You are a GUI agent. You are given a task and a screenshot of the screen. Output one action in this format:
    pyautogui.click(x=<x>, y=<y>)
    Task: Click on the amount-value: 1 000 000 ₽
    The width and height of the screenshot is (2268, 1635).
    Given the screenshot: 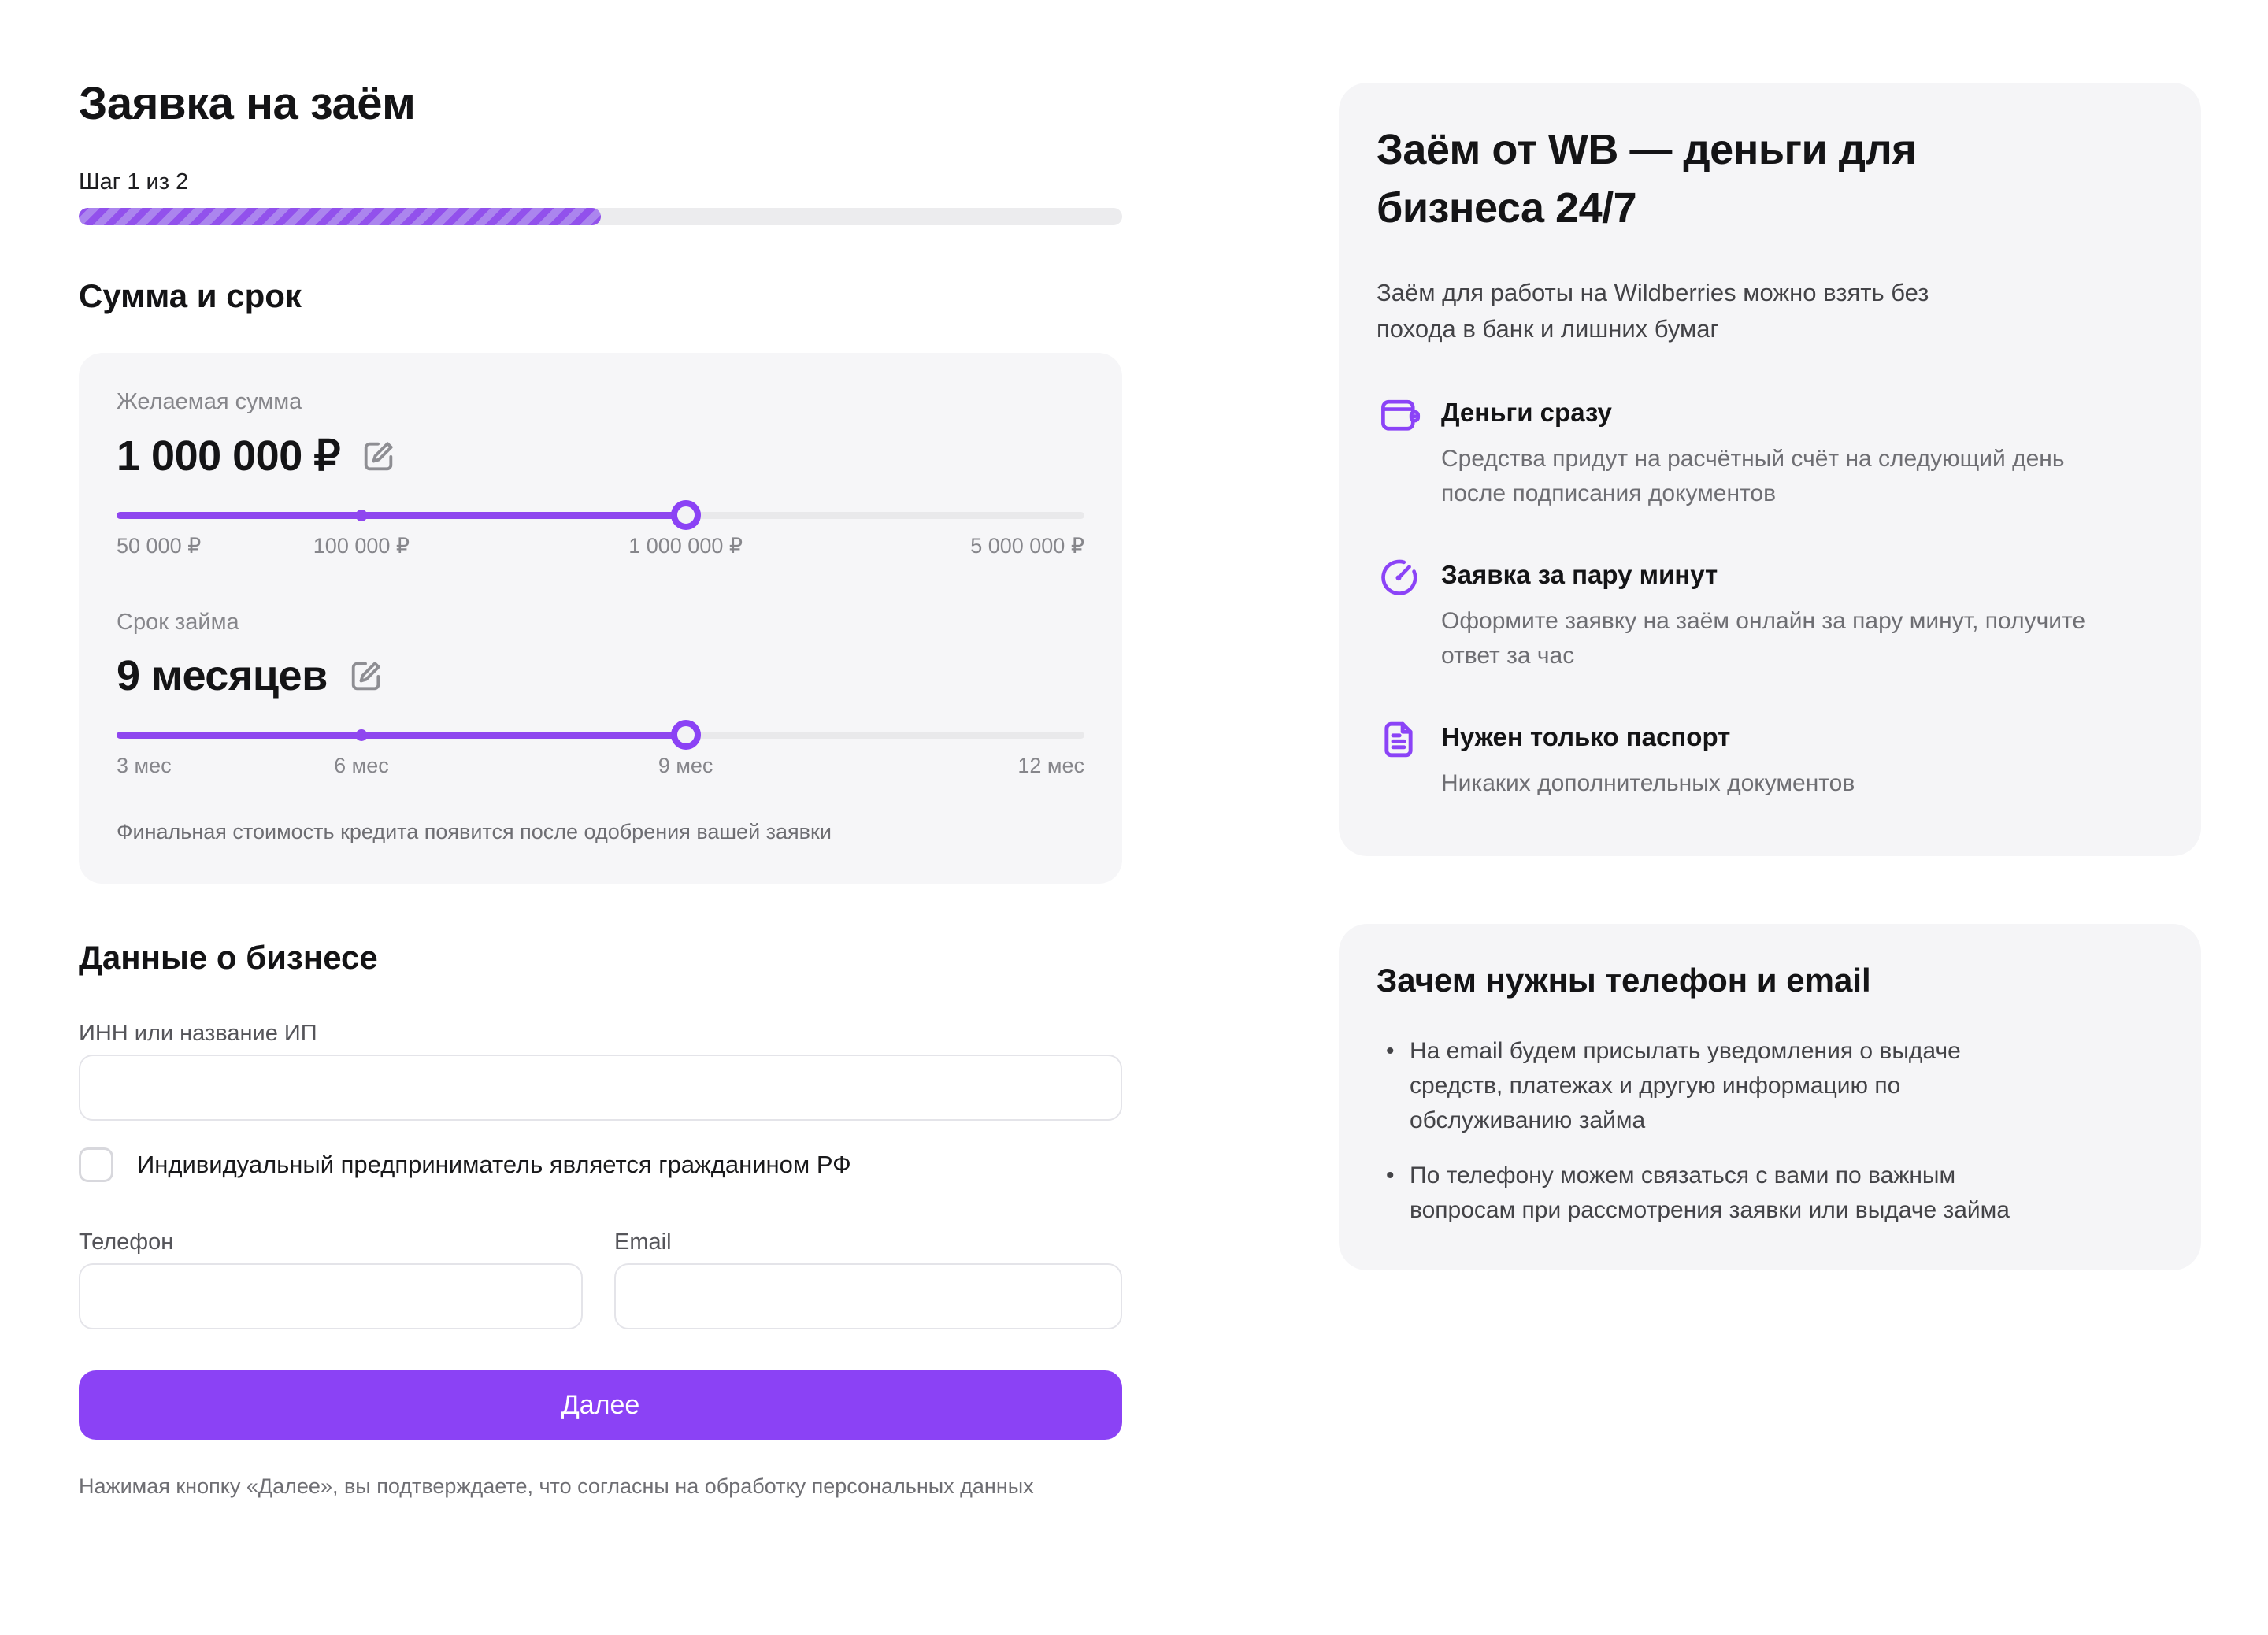 What is the action you would take?
    pyautogui.click(x=229, y=456)
    